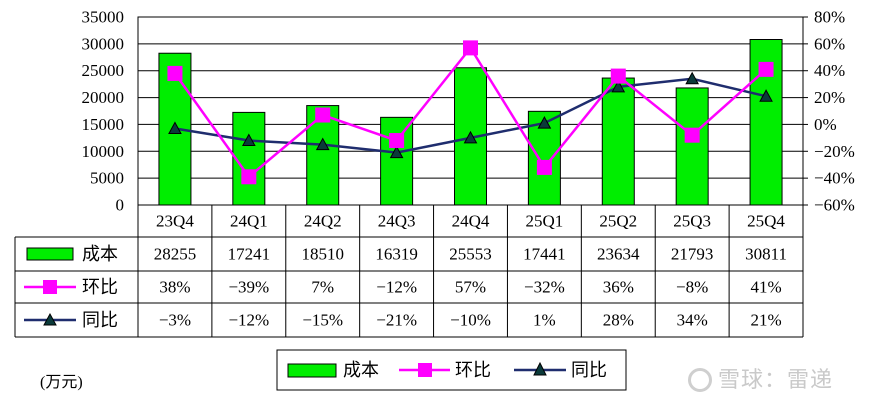  What do you see at coordinates (103, 97) in the screenshot?
I see `y-left-tick-label: 20000` at bounding box center [103, 97].